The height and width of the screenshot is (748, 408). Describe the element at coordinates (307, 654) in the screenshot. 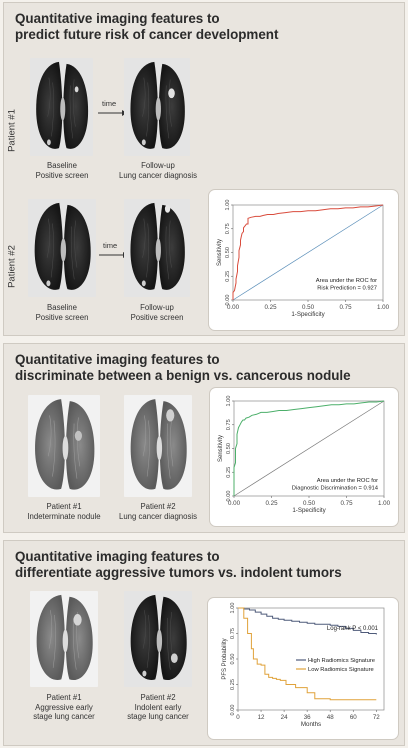

I see `low-signature-curve` at that location.